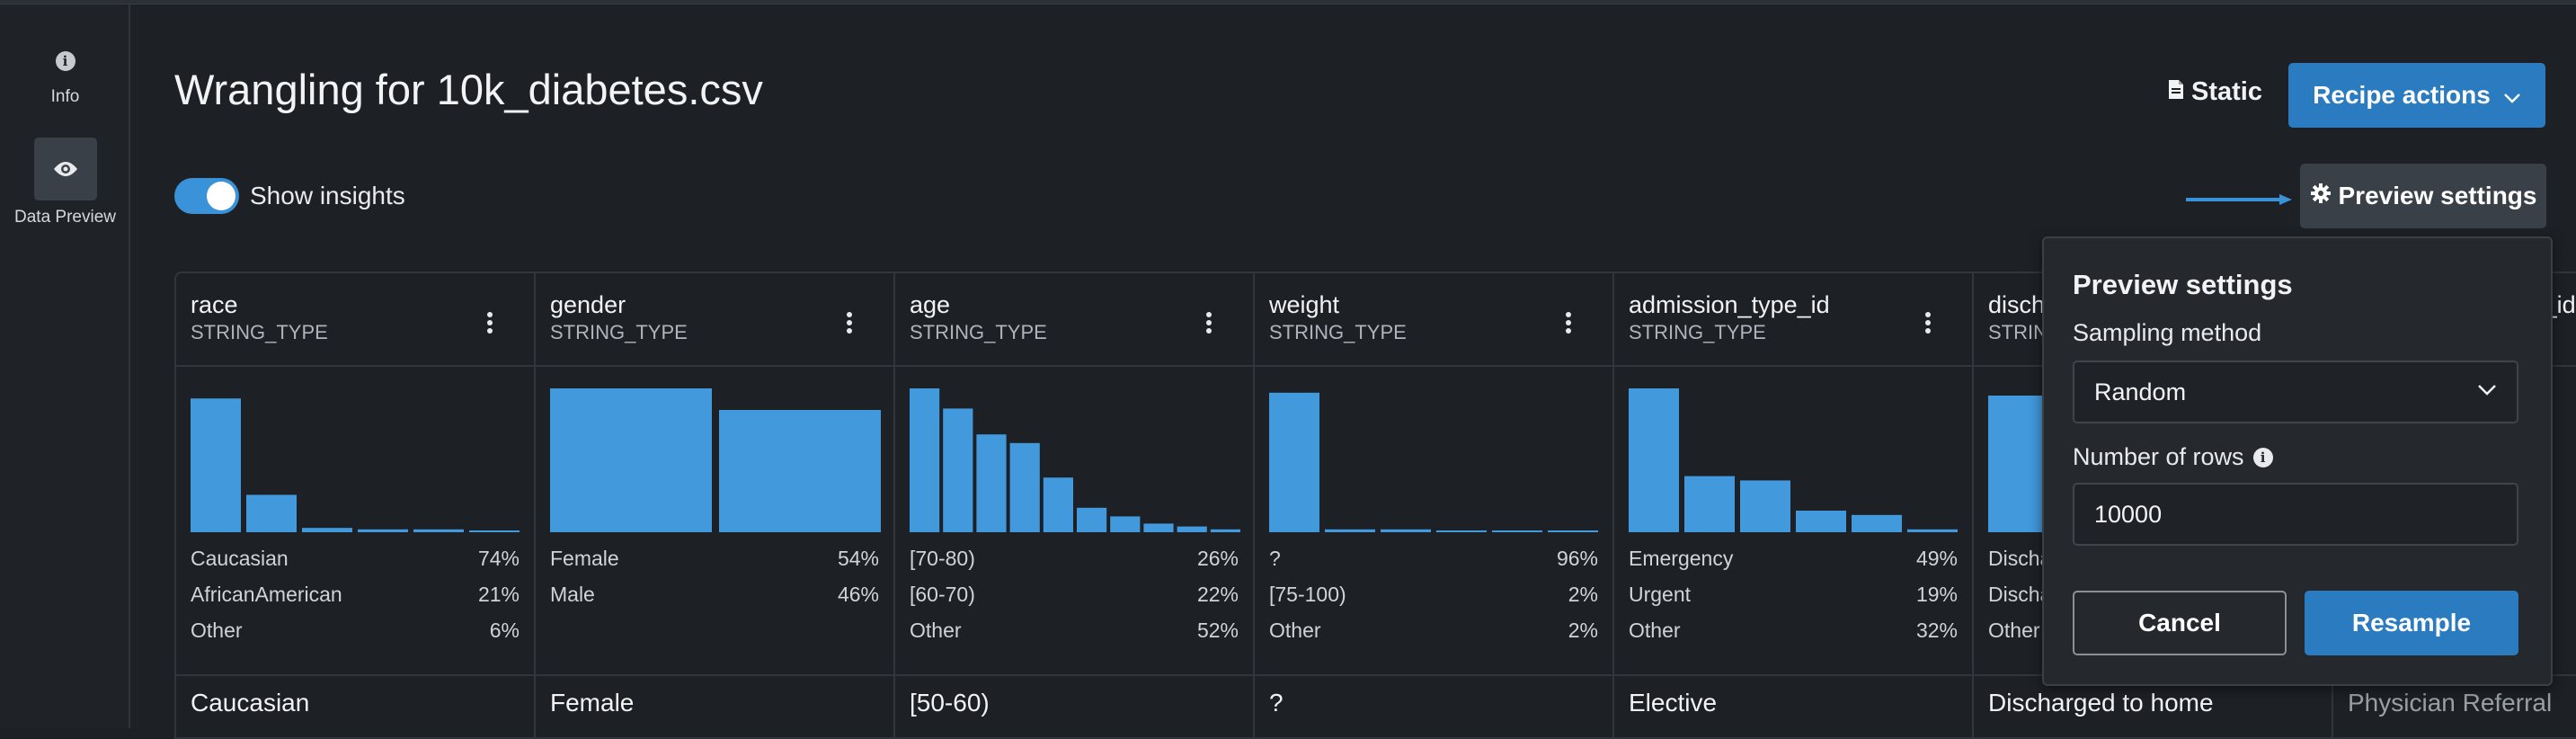 The image size is (2576, 739). I want to click on stat-category: [75-100), so click(1307, 594).